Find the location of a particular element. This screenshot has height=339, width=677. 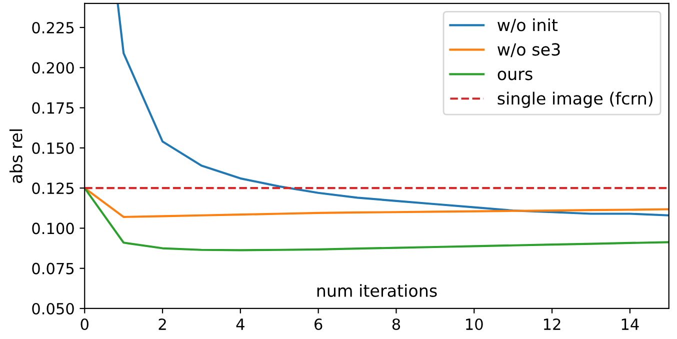

x-tick-label: 2 is located at coordinates (162, 324).